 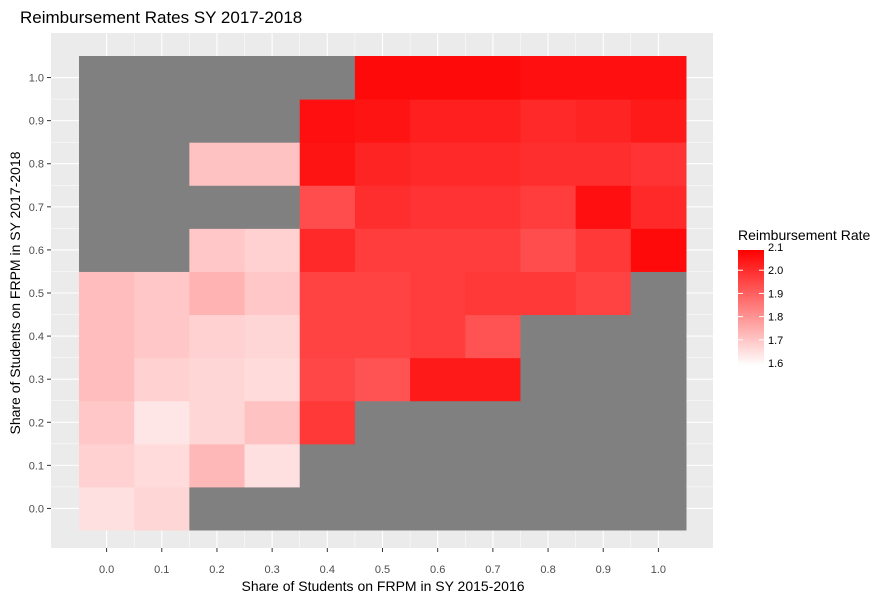 What do you see at coordinates (804, 298) in the screenshot?
I see `legend: Reimbursement Rate 2.1 2.0 1.9 1.8 1.7 1.6` at bounding box center [804, 298].